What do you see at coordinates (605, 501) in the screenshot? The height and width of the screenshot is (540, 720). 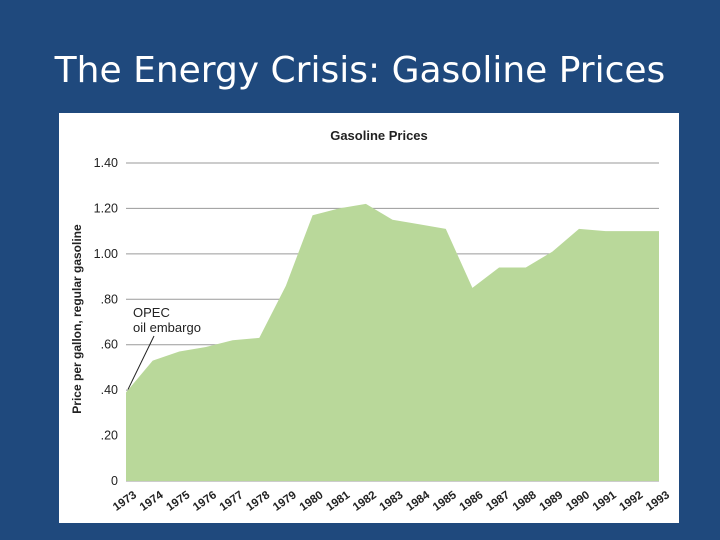 I see `x-tick-label: 1991` at bounding box center [605, 501].